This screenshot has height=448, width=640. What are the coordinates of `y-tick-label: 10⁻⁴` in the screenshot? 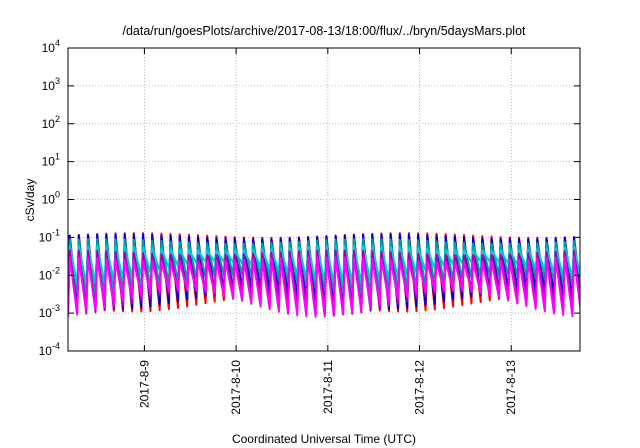 It's located at (49, 349).